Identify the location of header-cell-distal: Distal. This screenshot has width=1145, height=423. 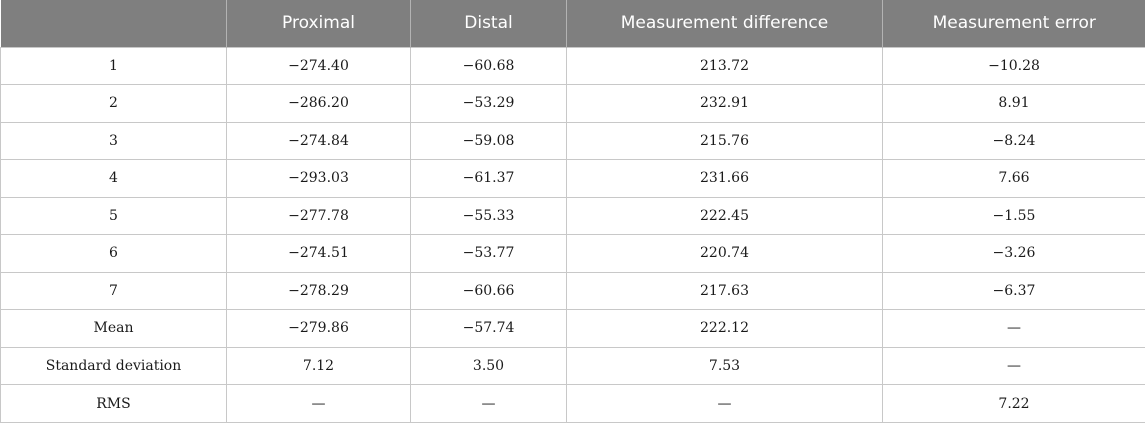
(489, 23).